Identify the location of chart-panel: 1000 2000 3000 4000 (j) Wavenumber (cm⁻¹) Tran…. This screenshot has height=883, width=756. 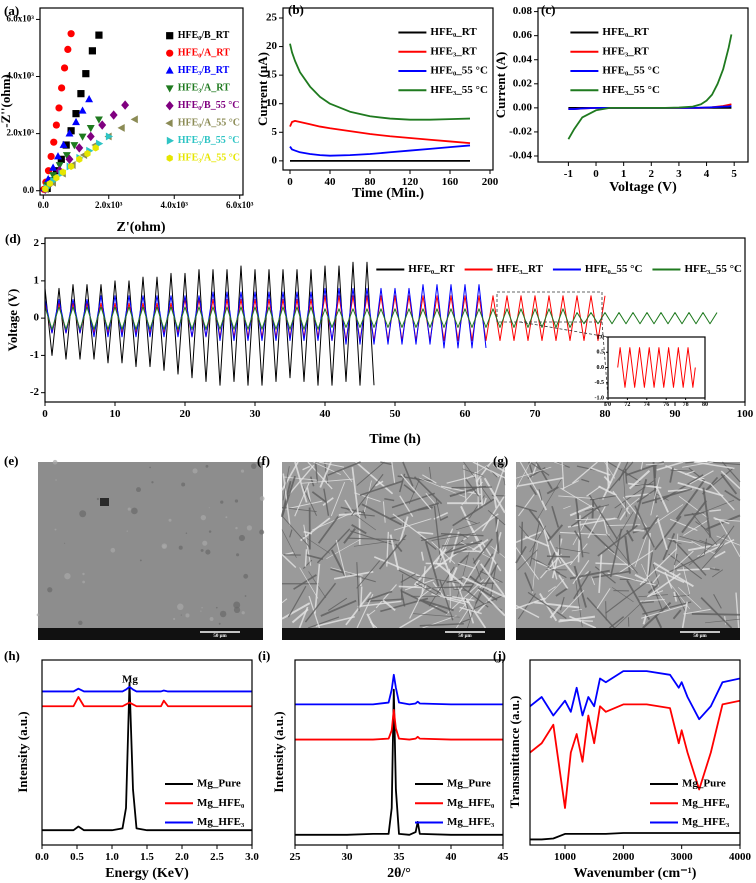
(622, 764).